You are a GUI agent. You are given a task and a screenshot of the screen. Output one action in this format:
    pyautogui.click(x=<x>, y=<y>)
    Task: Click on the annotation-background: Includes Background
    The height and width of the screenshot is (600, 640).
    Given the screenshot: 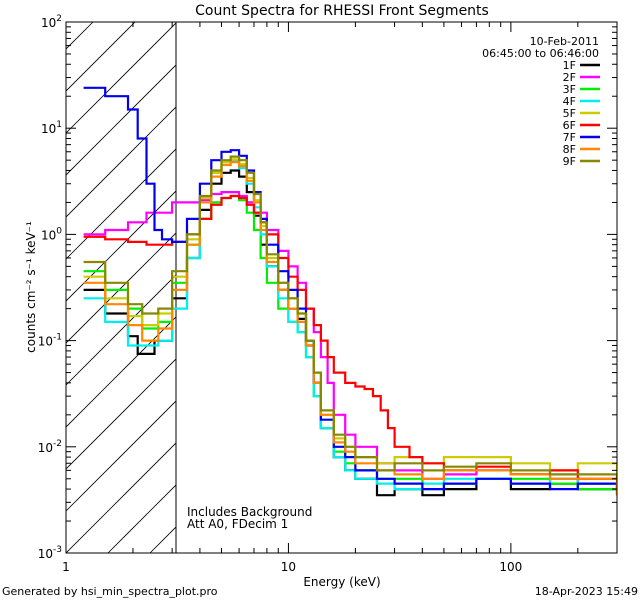 What is the action you would take?
    pyautogui.click(x=249, y=512)
    